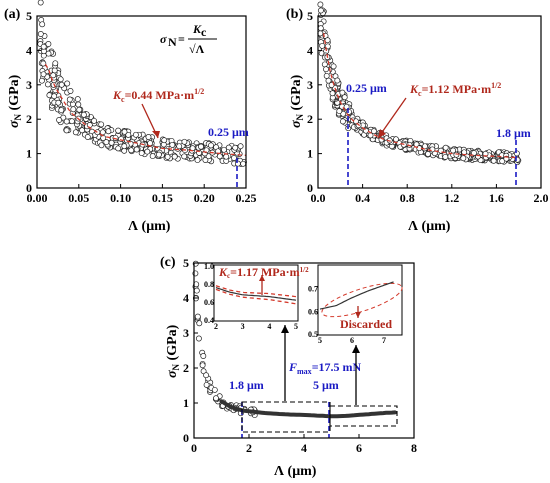 The width and height of the screenshot is (550, 483). I want to click on inset-2-xtick-label: 6, so click(352, 340).